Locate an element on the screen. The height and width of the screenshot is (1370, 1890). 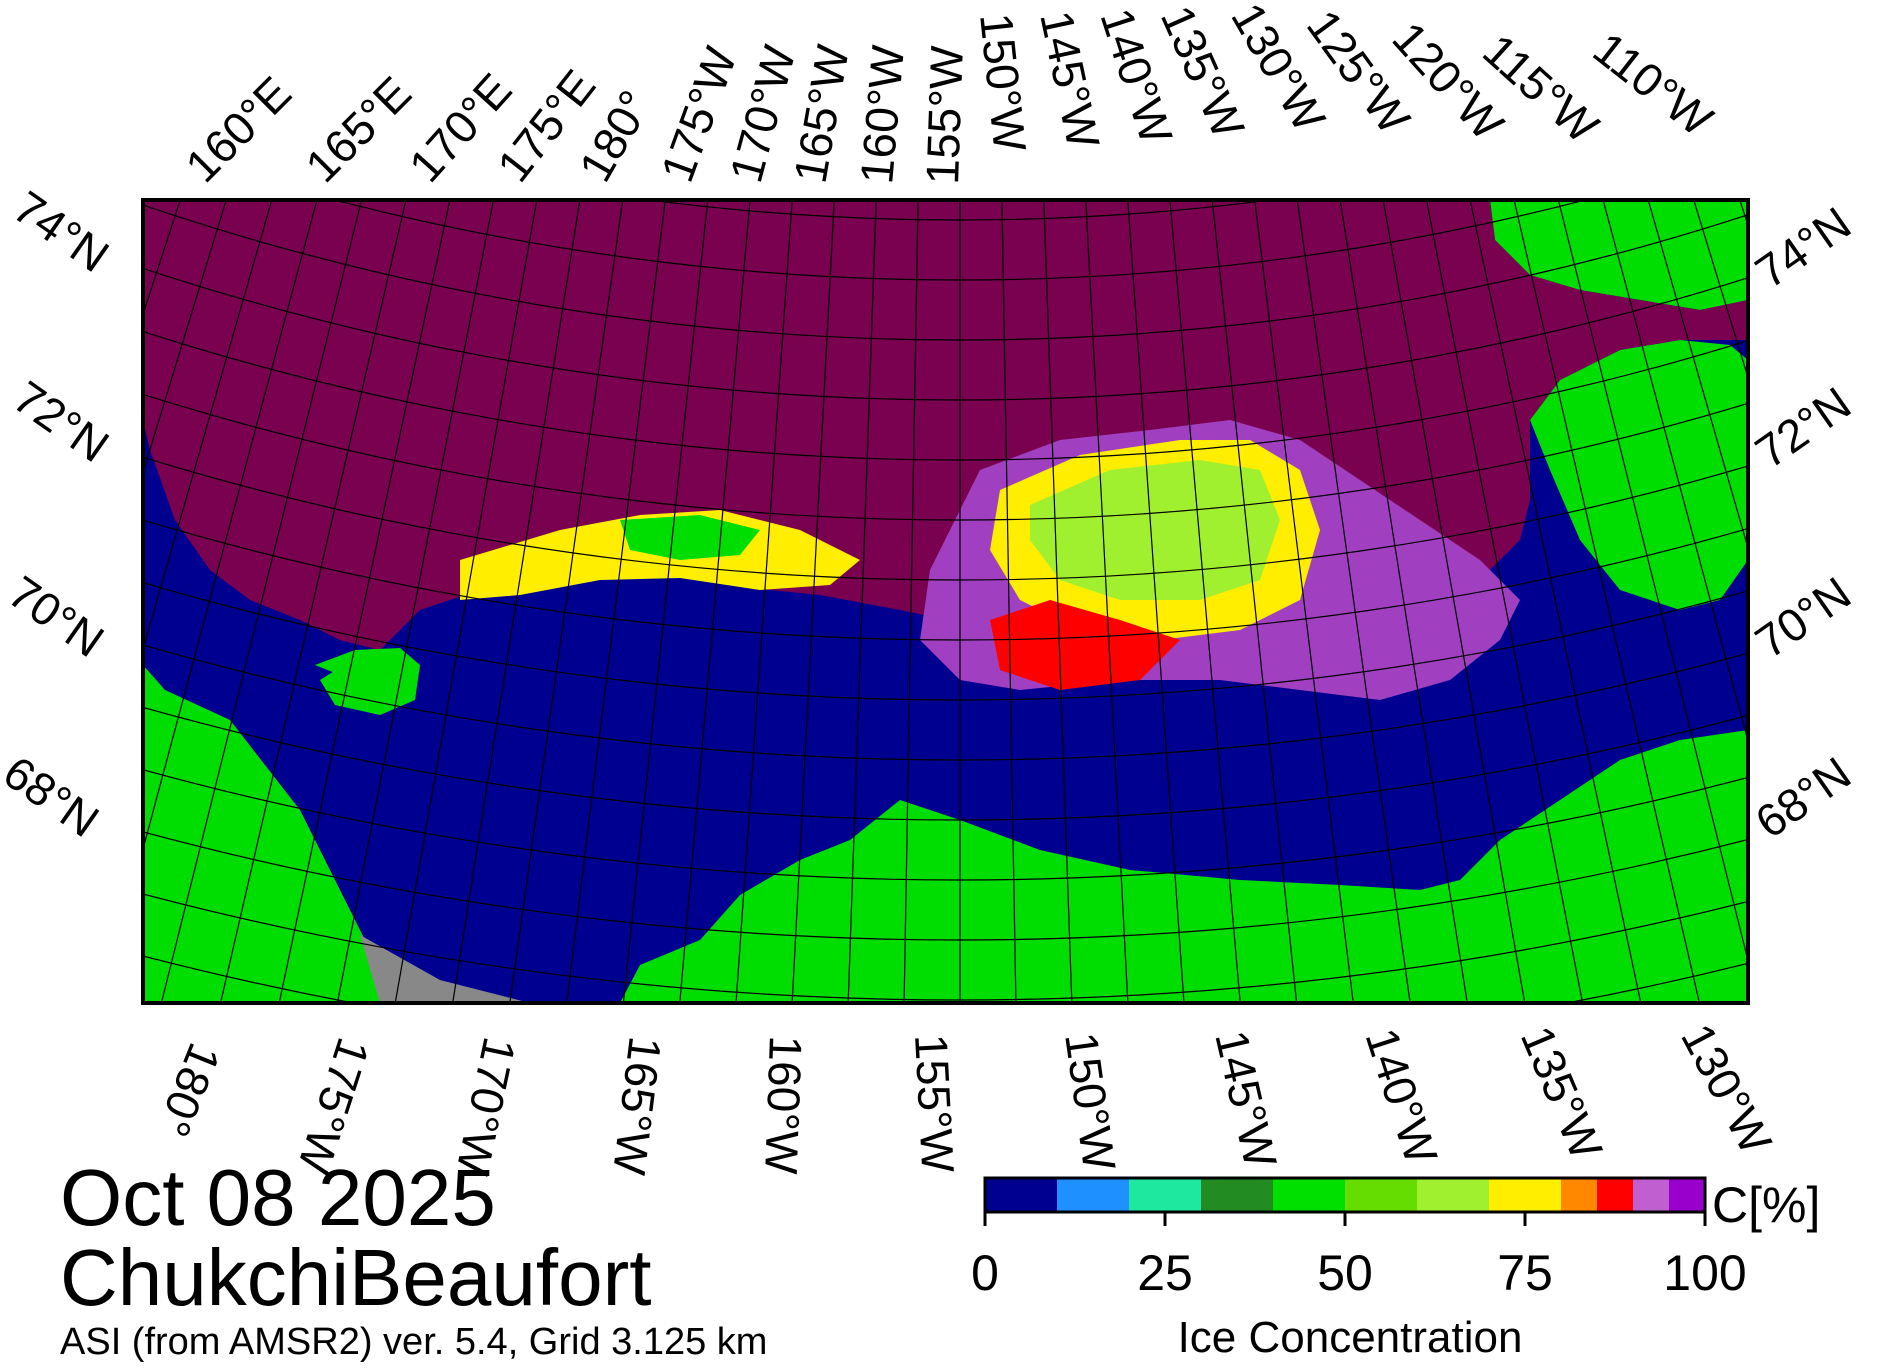
bottom-lon-label: 130°W is located at coordinates (1726, 1088).